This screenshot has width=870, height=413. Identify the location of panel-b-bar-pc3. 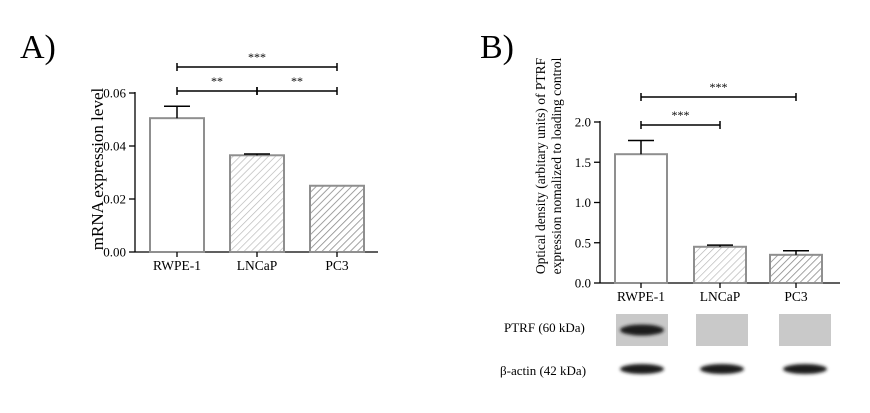
(796, 268).